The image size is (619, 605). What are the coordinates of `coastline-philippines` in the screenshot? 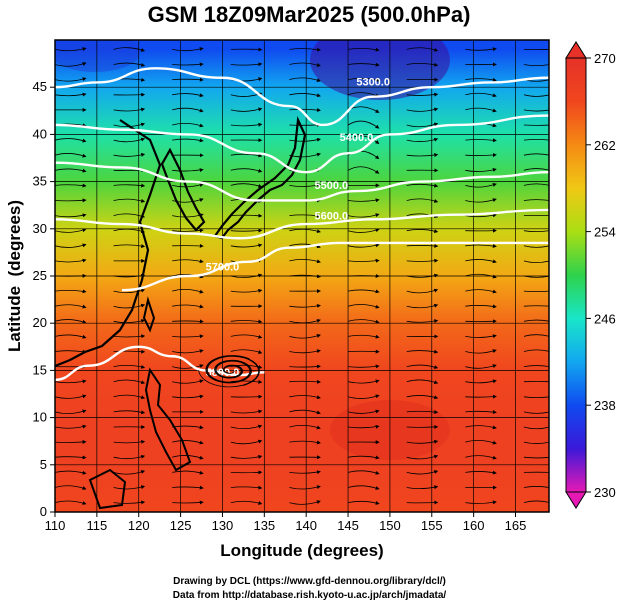 It's located at (168, 419).